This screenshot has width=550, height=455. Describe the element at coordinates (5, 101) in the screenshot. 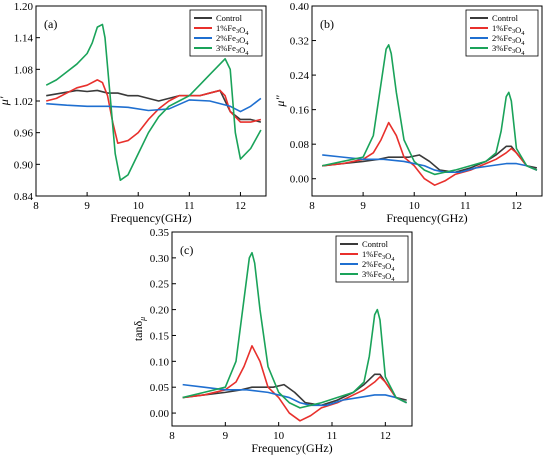

I see `y-axis-label: μ'` at that location.